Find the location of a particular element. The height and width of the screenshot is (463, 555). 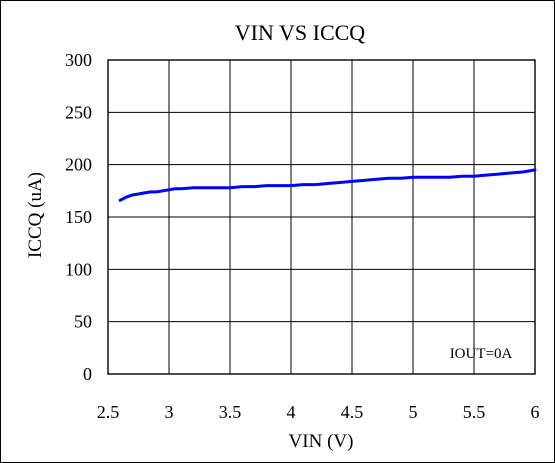

chart-title: VIN VS ICCQ is located at coordinates (300, 32).